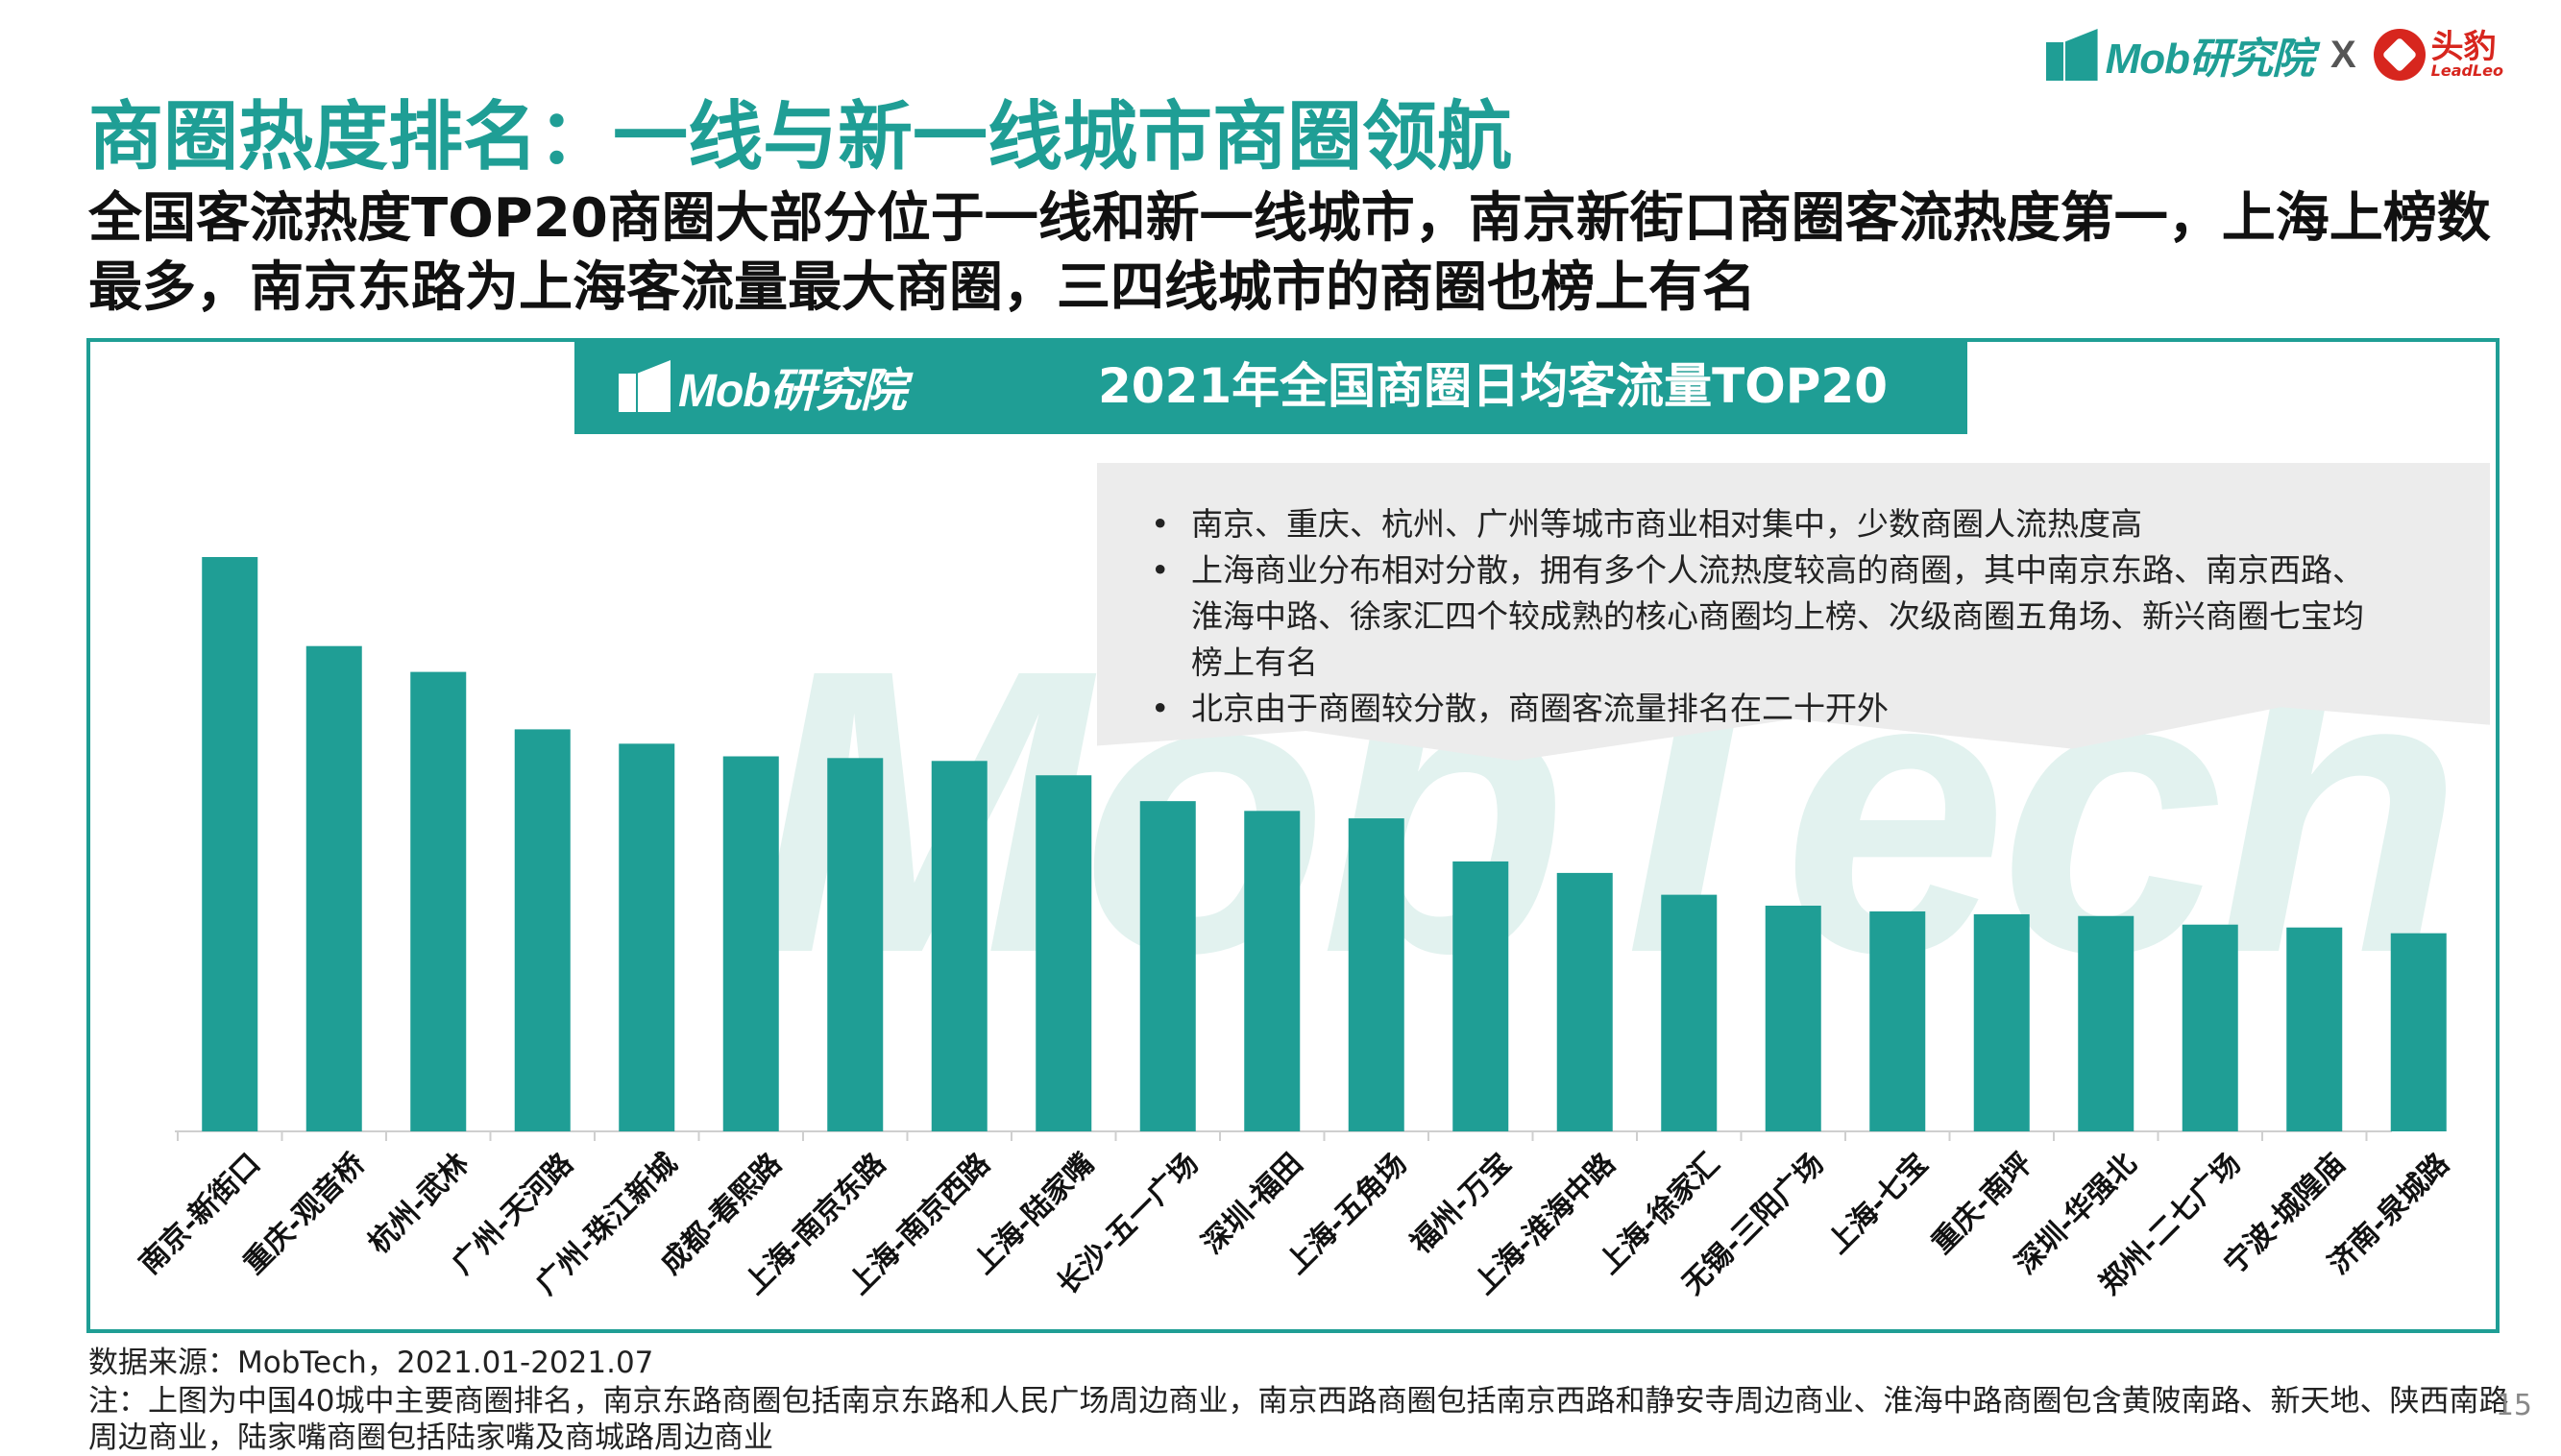 The width and height of the screenshot is (2561, 1456). I want to click on mob-logo: Mob研究院, so click(2179, 54).